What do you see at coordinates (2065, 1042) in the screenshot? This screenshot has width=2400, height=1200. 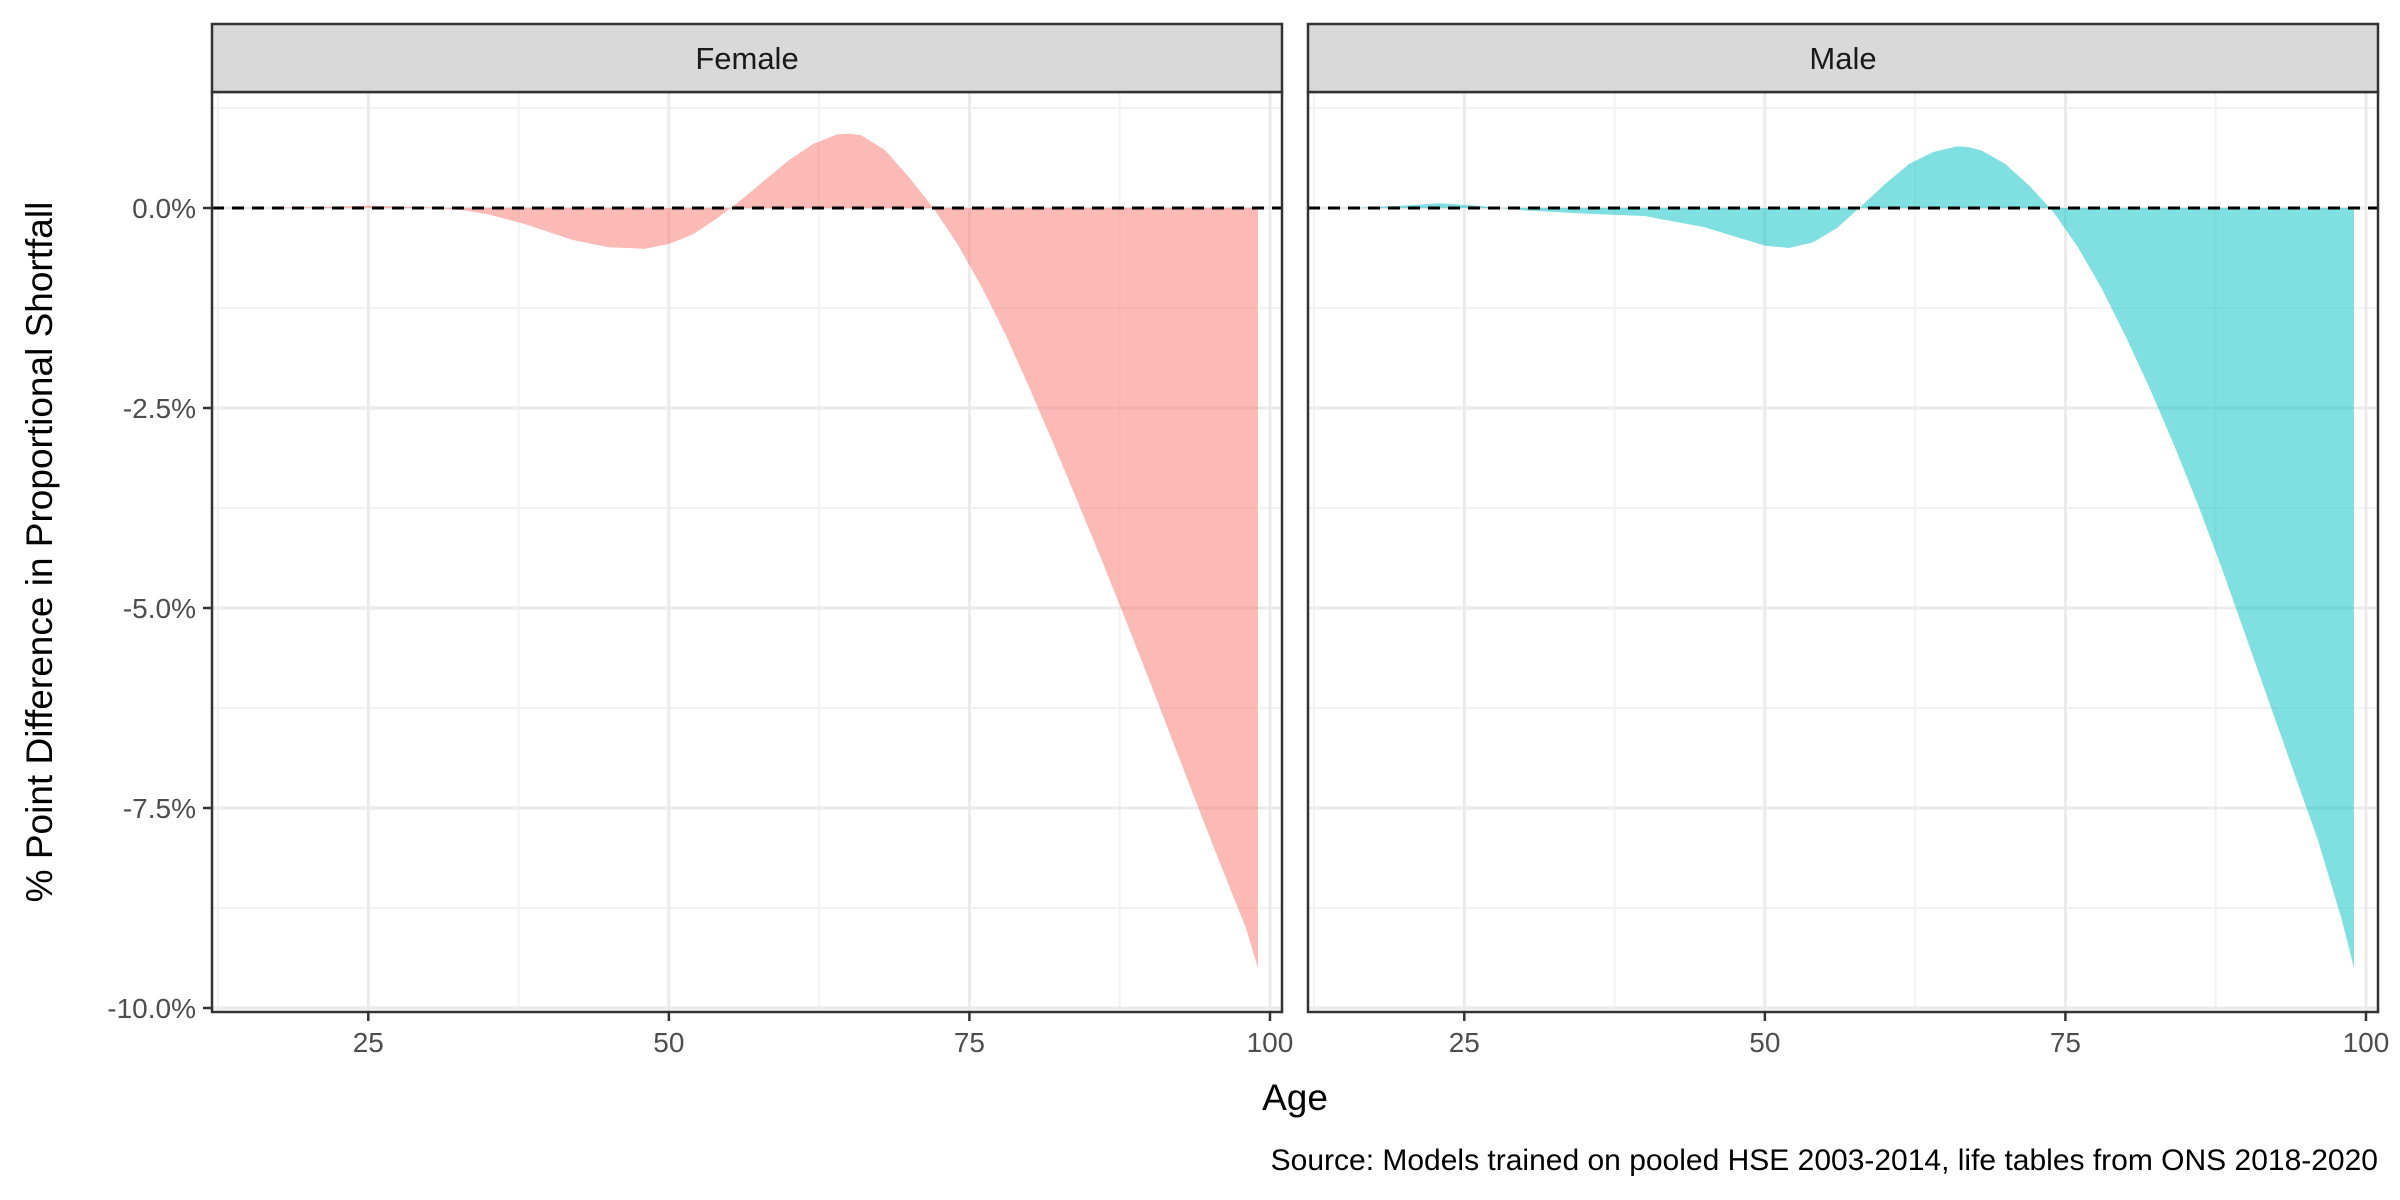 I see `male-x-tick-label: 75` at bounding box center [2065, 1042].